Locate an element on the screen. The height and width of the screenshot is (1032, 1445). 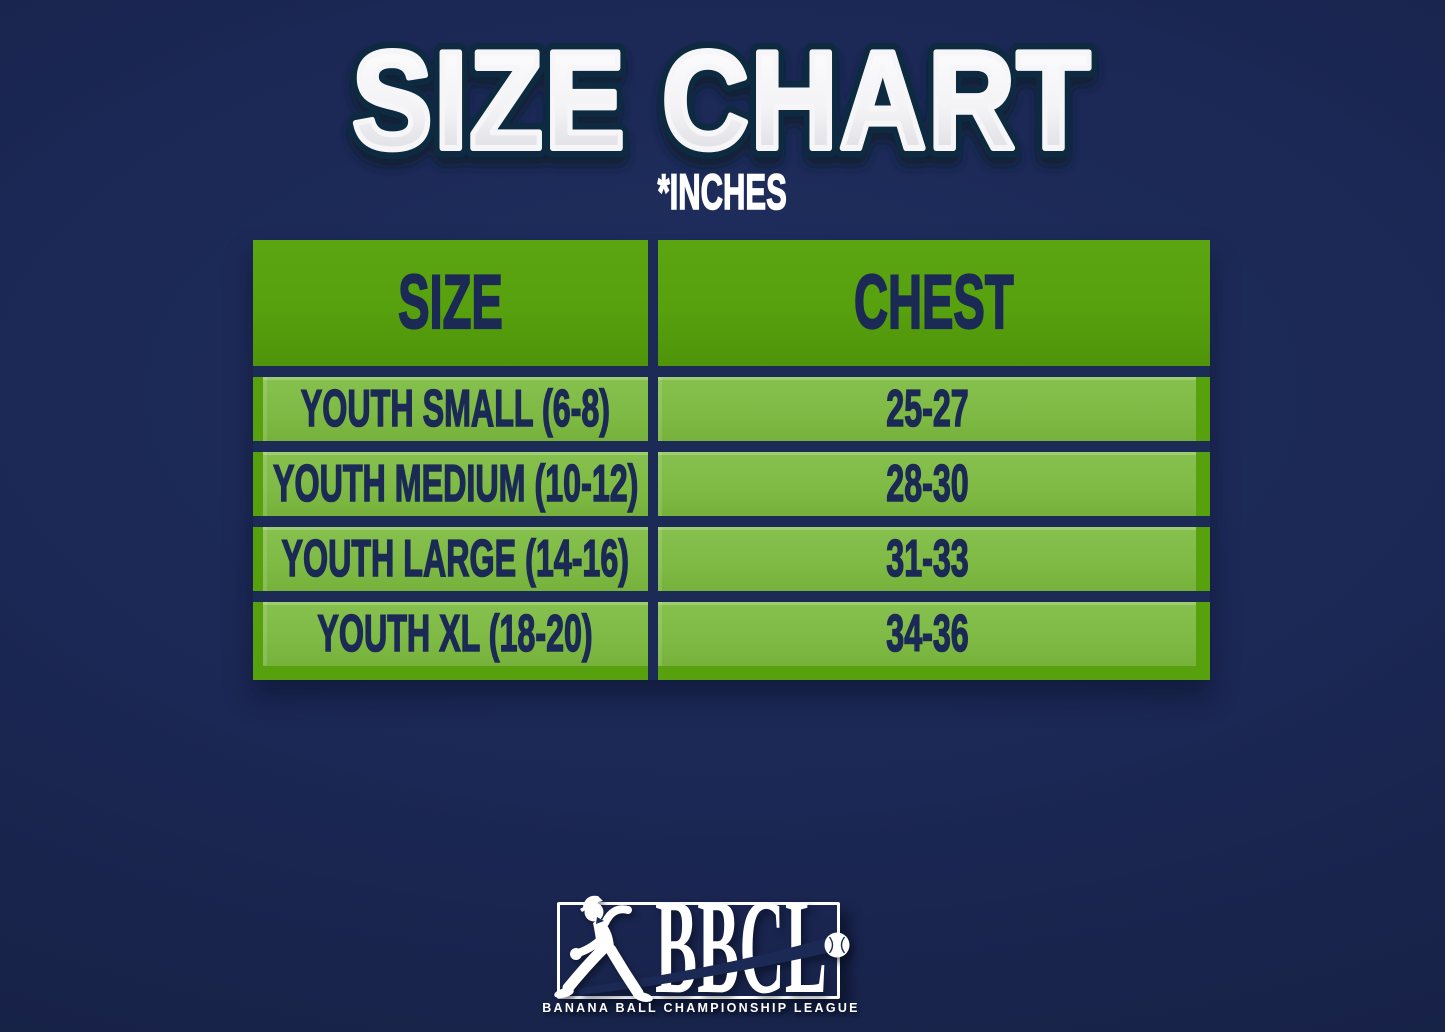
page-title-outline: SIZE CHART is located at coordinates (722, 100).